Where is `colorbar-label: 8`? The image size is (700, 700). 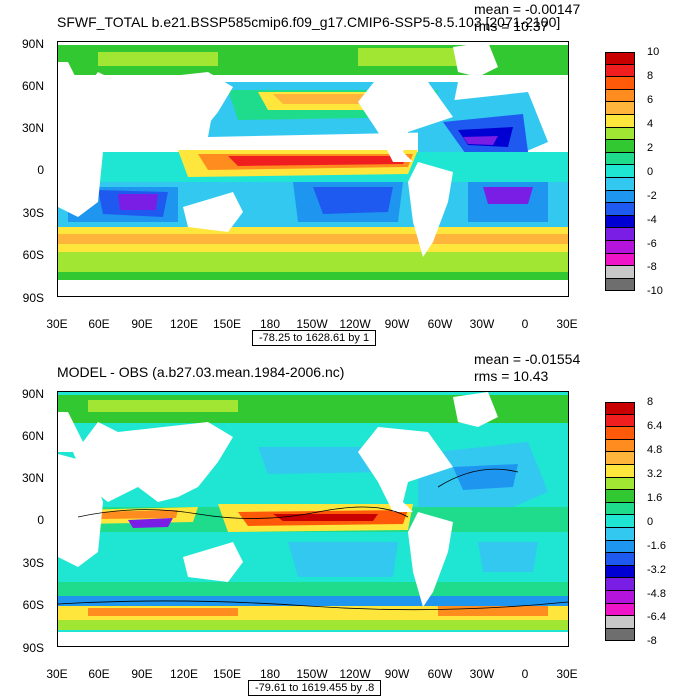 colorbar-label: 8 is located at coordinates (650, 75).